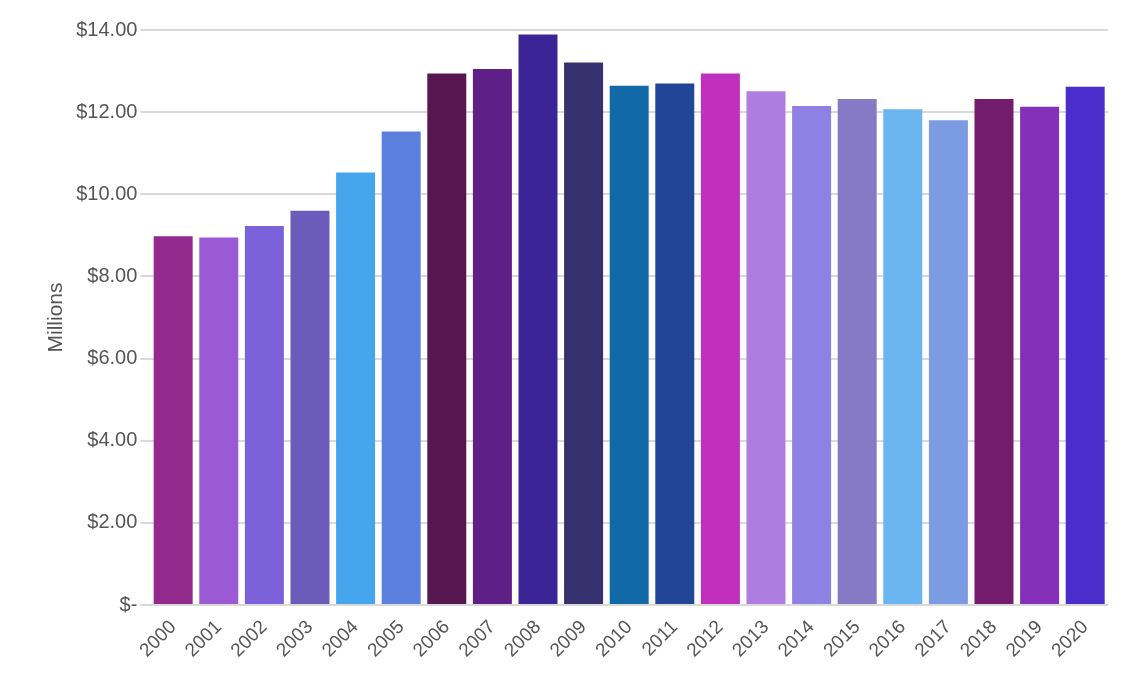  What do you see at coordinates (112, 357) in the screenshot?
I see `y-tick-label: $6.00` at bounding box center [112, 357].